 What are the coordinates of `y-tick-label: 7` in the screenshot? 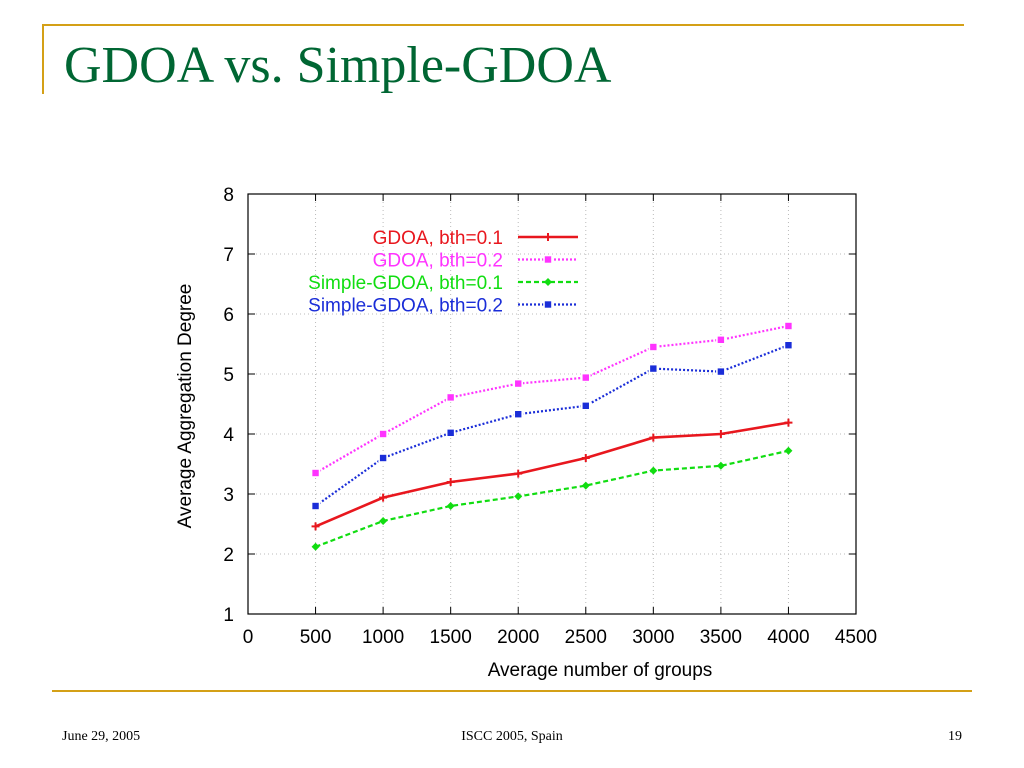 It's located at (228, 255).